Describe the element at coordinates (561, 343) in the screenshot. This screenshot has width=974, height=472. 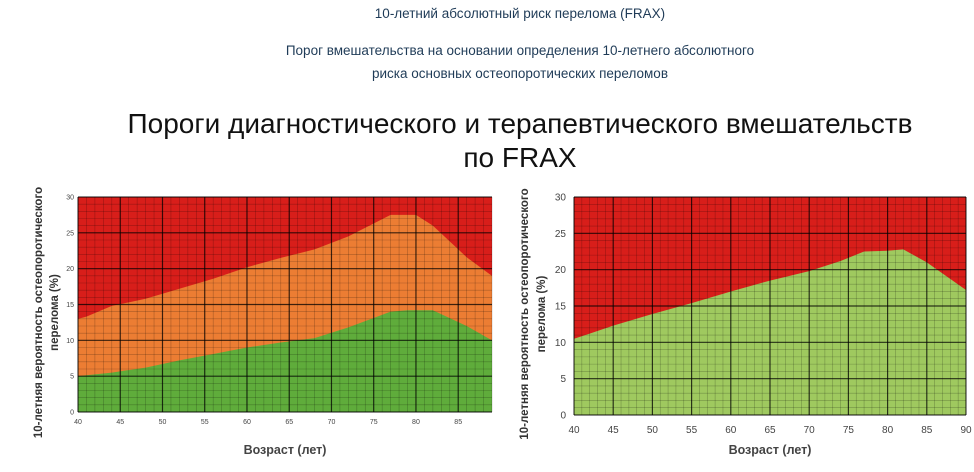
I see `chart2-ytick-label: 10` at that location.